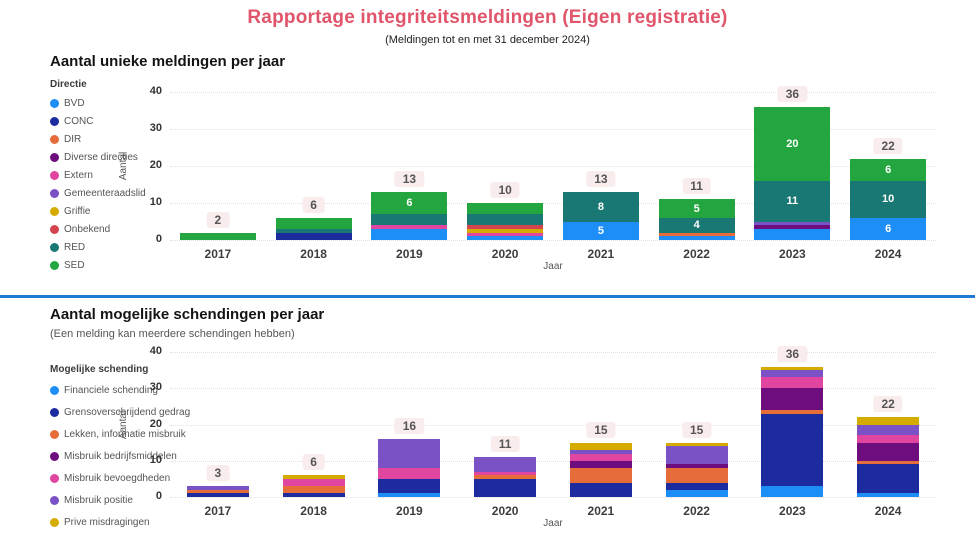 This screenshot has width=975, height=548. I want to click on bar-total-label: 16, so click(409, 426).